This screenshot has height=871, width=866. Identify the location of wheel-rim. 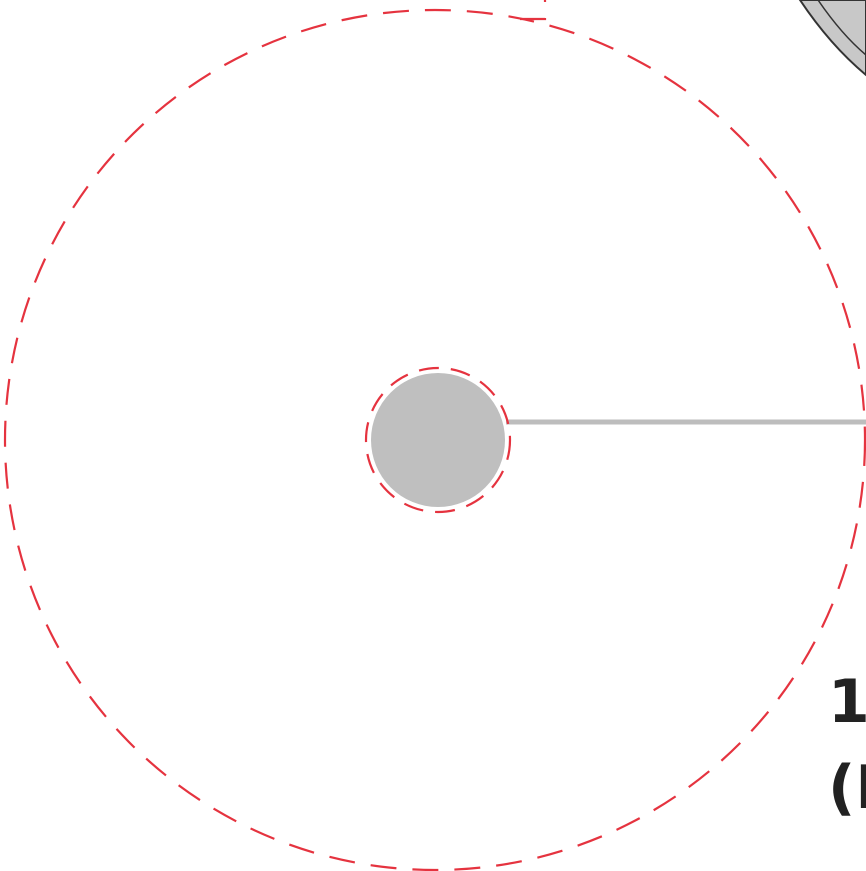
(832, 38).